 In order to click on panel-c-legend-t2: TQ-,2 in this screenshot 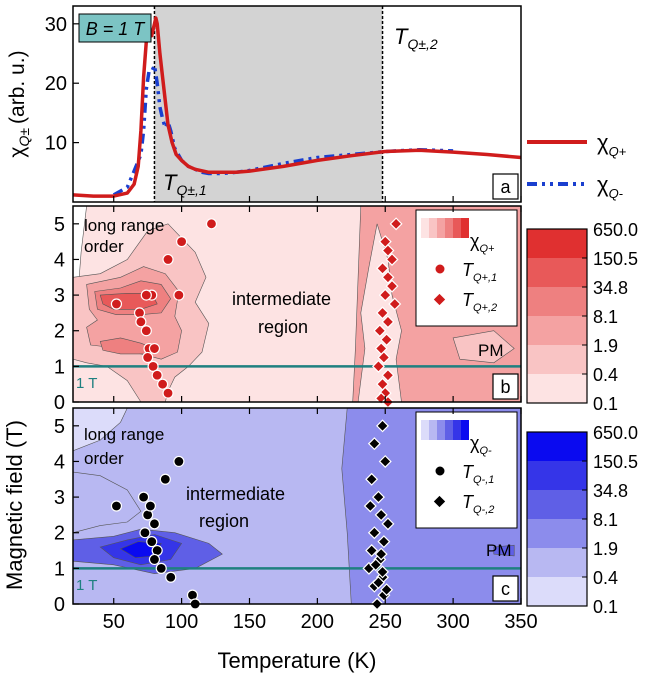, I will do `click(478, 504)`.